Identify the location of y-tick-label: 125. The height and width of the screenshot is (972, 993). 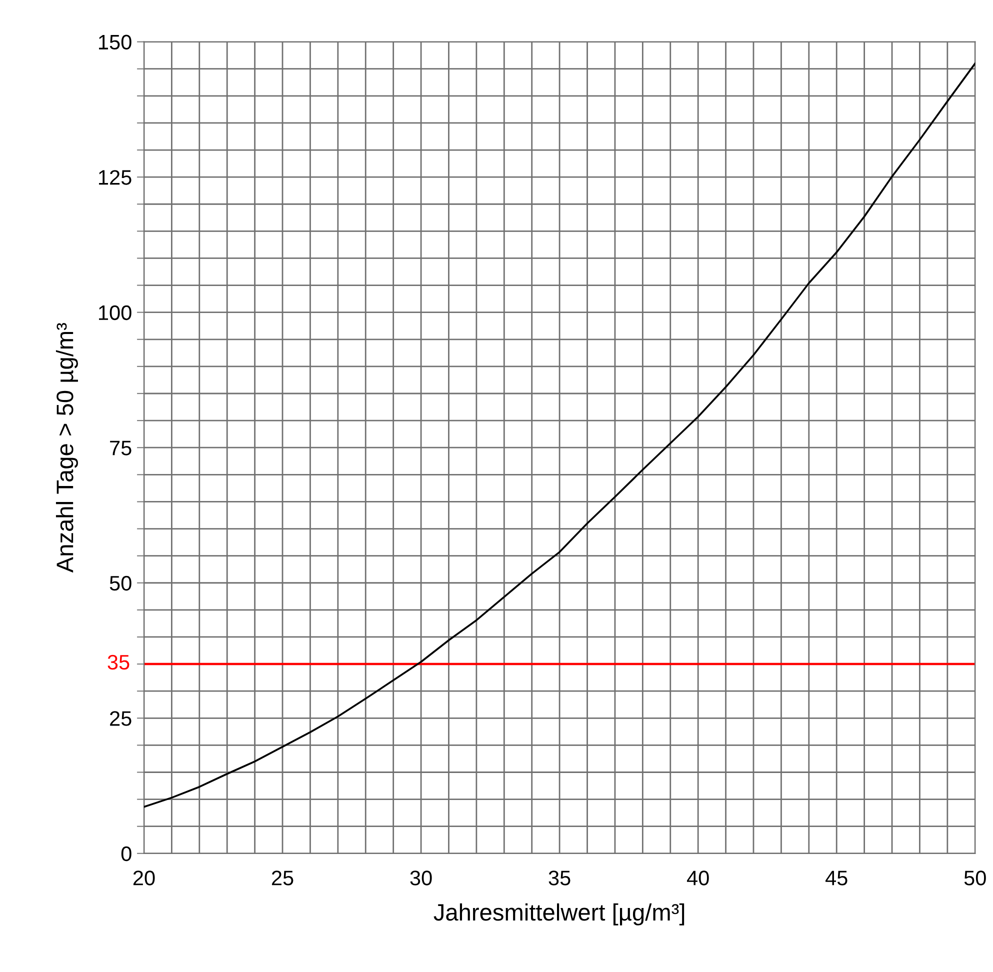
(115, 177).